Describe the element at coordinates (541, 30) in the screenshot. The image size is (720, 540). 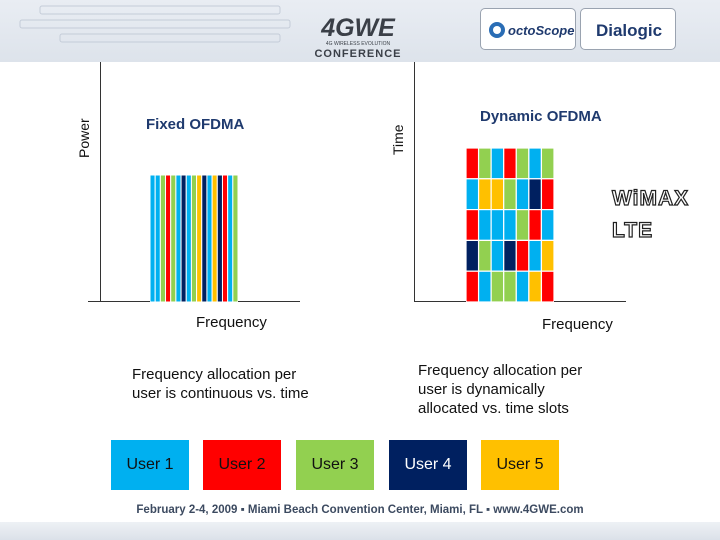
I see `octoscope-logo-text: octoScope` at that location.